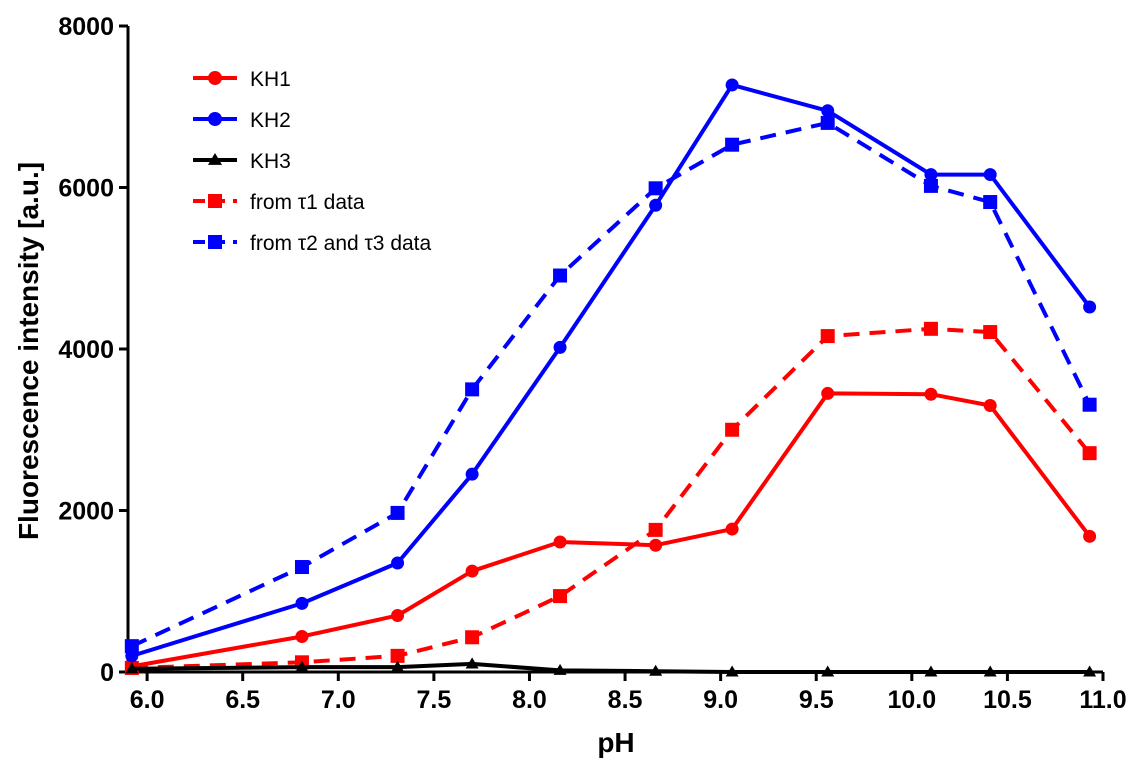  Describe the element at coordinates (242, 79) in the screenshot. I see `legend-item-0: KH1` at that location.